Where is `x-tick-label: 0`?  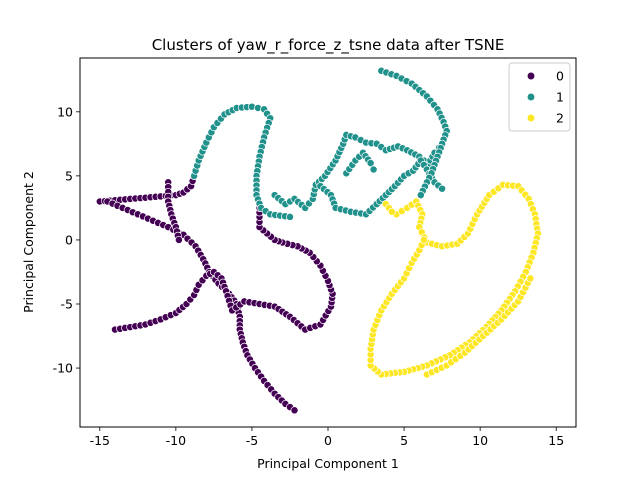
x-tick-label: 0 is located at coordinates (328, 440).